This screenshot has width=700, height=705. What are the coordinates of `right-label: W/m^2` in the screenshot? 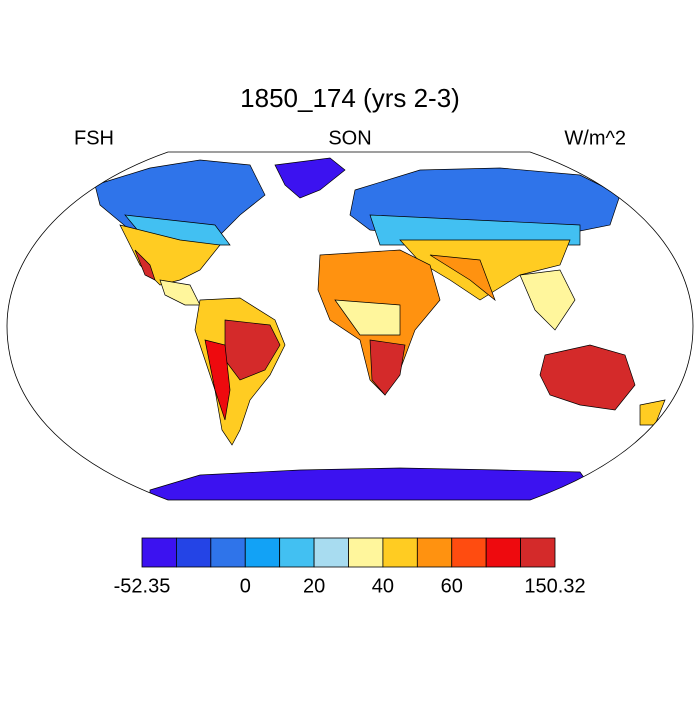 It's located at (595, 138).